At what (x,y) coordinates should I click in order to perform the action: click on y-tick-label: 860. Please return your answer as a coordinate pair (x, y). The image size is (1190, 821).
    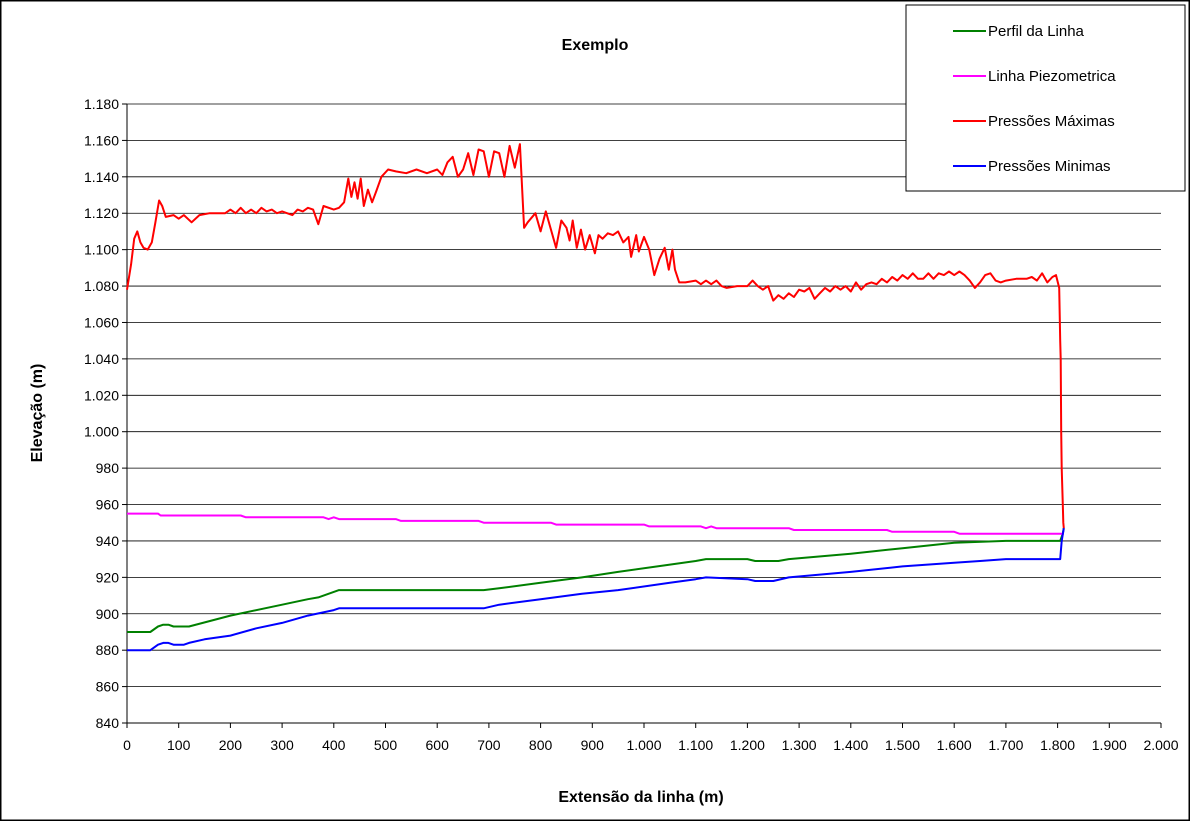
    Looking at the image, I should click on (108, 687).